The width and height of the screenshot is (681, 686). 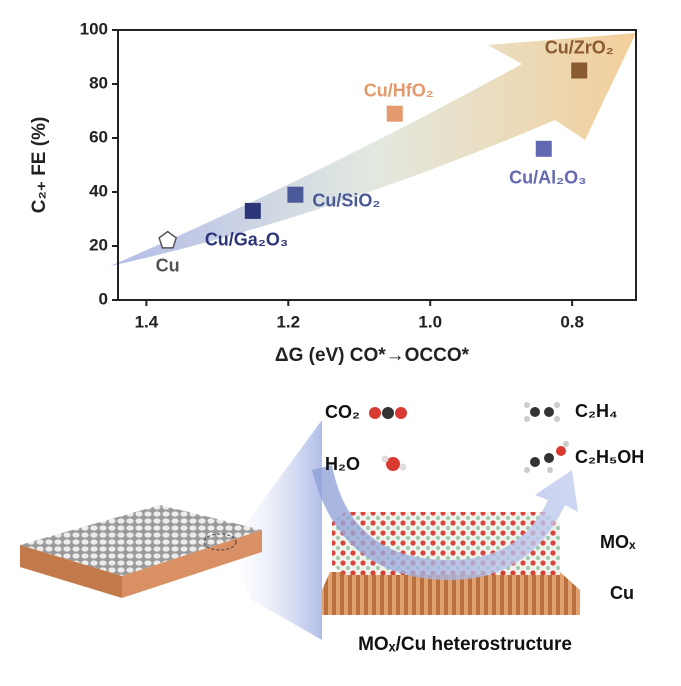 What do you see at coordinates (579, 47) in the screenshot?
I see `point-label: Cu/ZrO₂` at bounding box center [579, 47].